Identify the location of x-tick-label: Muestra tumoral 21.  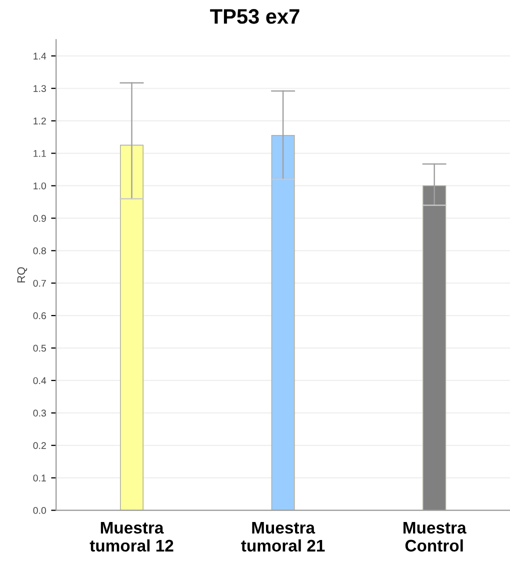
(283, 537).